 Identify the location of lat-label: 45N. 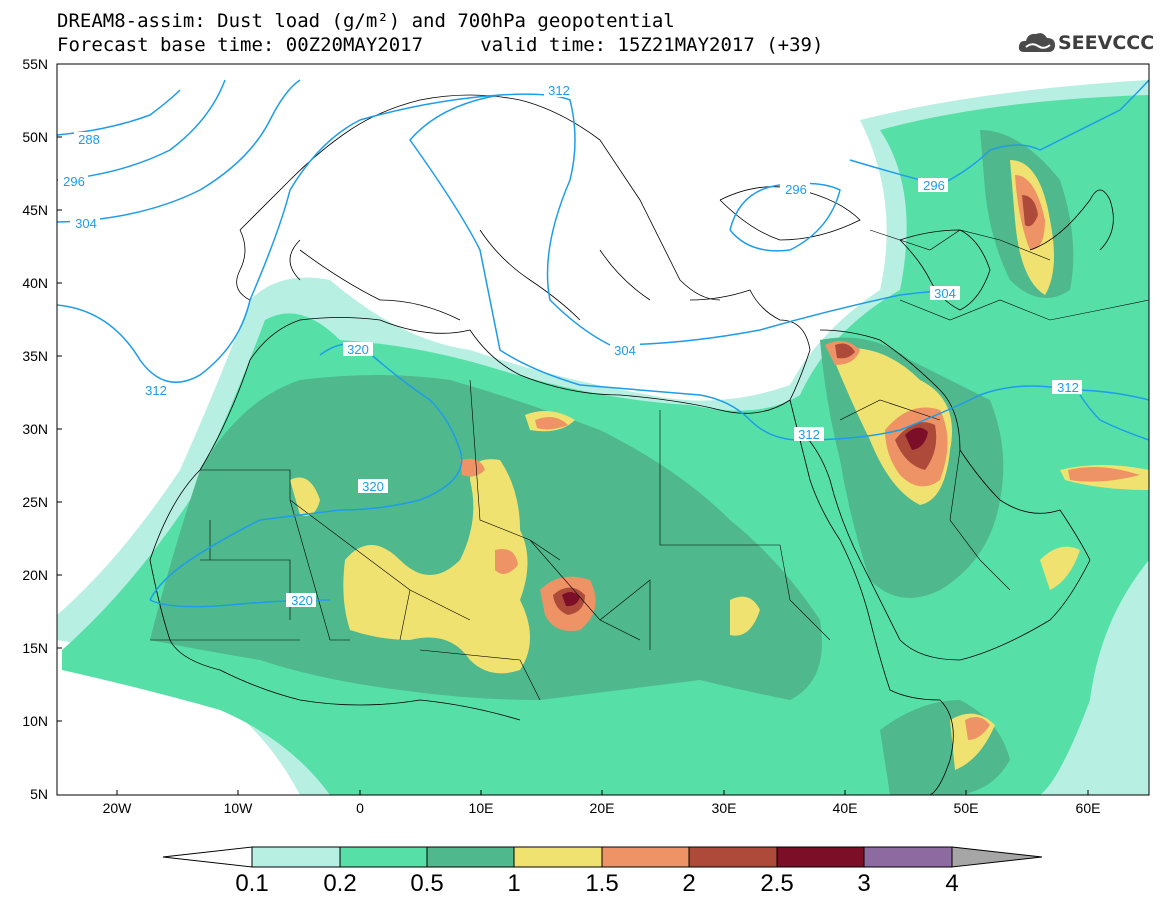
(35, 210).